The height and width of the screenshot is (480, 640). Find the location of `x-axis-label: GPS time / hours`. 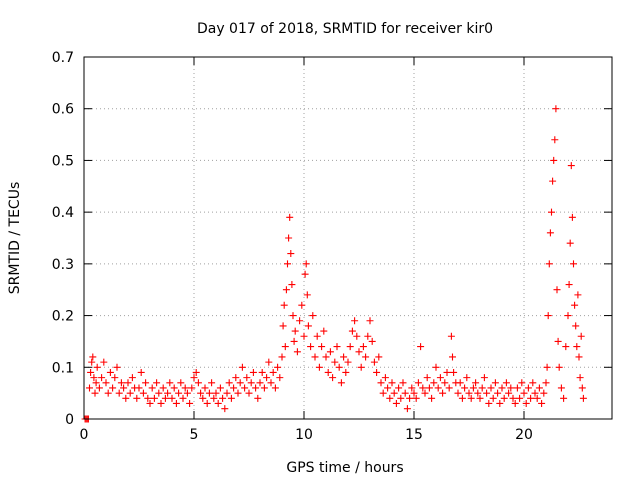

x-axis-label: GPS time / hours is located at coordinates (344, 468).